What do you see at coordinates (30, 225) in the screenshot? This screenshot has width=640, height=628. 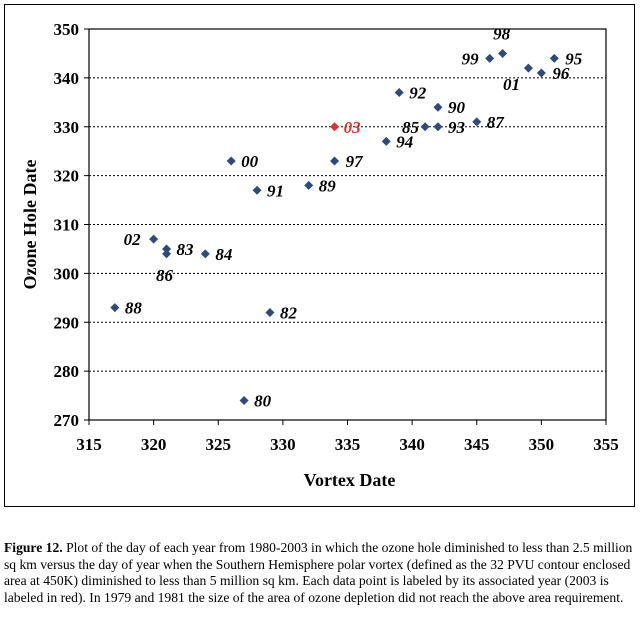 I see `y-axis-title: Ozone Hole Date` at bounding box center [30, 225].